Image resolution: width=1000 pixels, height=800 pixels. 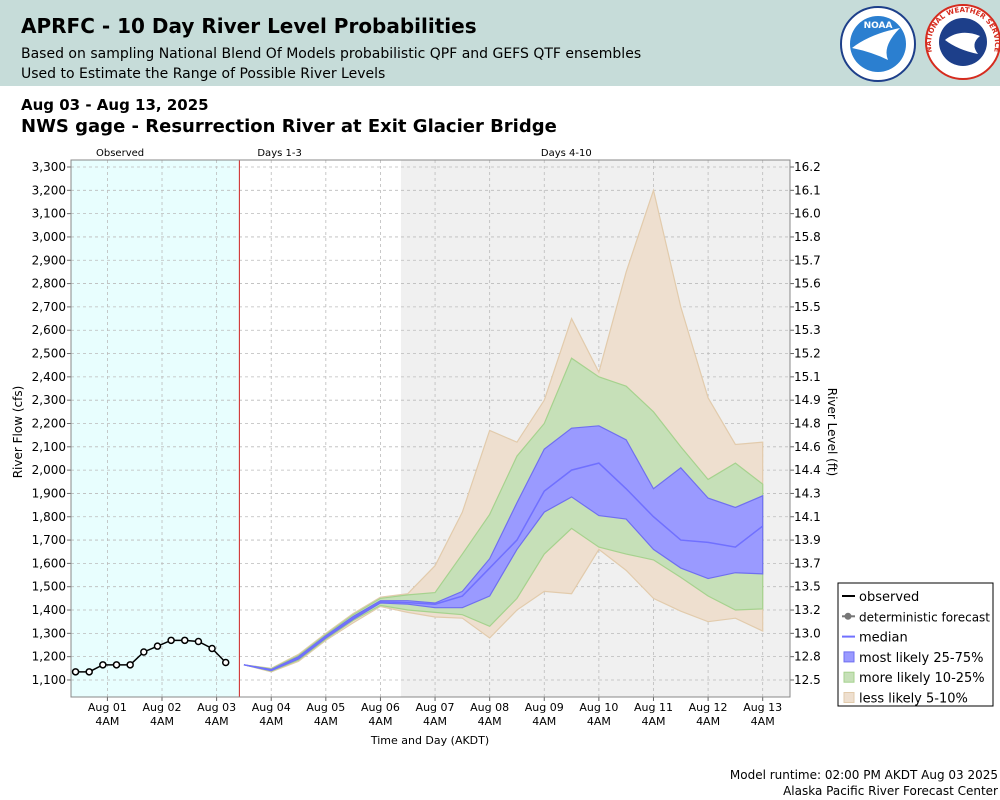 What do you see at coordinates (544, 714) in the screenshot?
I see `x-tick-label: Aug 09 4AM` at bounding box center [544, 714].